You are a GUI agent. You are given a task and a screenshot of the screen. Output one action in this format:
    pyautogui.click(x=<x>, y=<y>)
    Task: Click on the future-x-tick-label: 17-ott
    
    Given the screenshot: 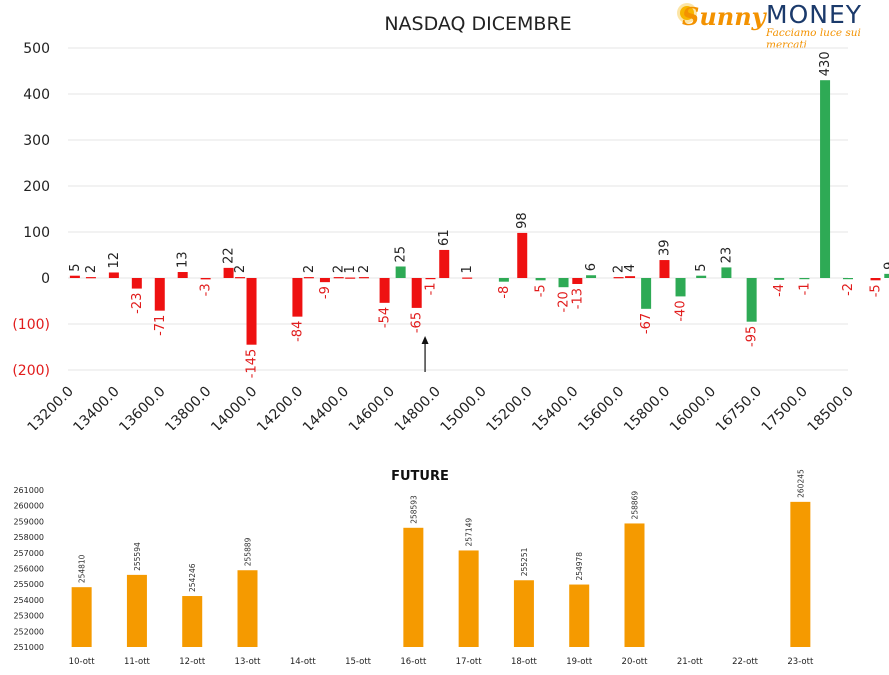 What is the action you would take?
    pyautogui.click(x=469, y=662)
    